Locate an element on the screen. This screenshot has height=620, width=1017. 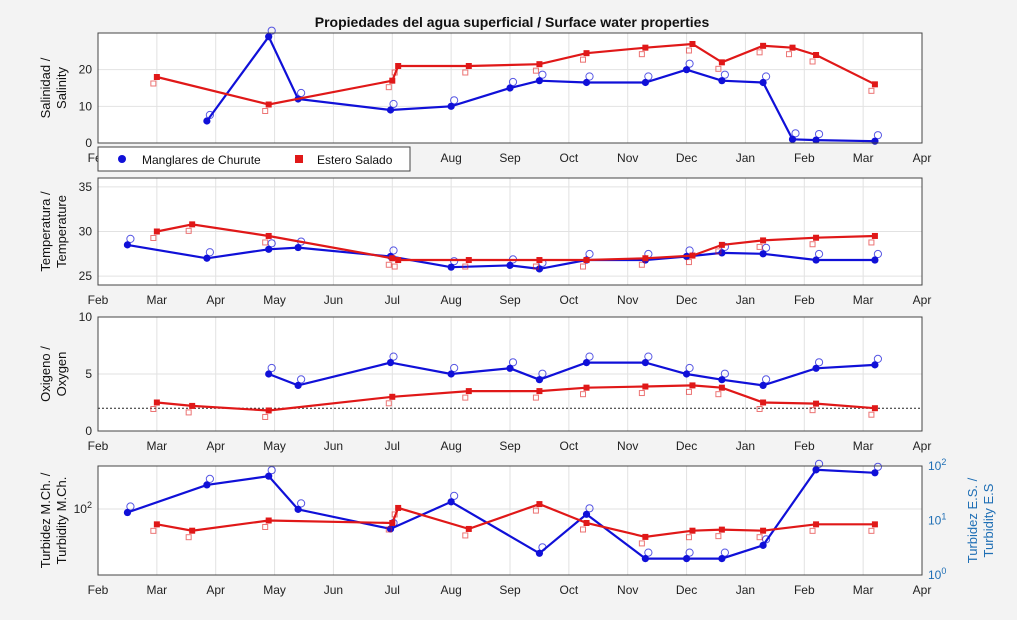
x-tick-label: Jun is located at coordinates (333, 590).